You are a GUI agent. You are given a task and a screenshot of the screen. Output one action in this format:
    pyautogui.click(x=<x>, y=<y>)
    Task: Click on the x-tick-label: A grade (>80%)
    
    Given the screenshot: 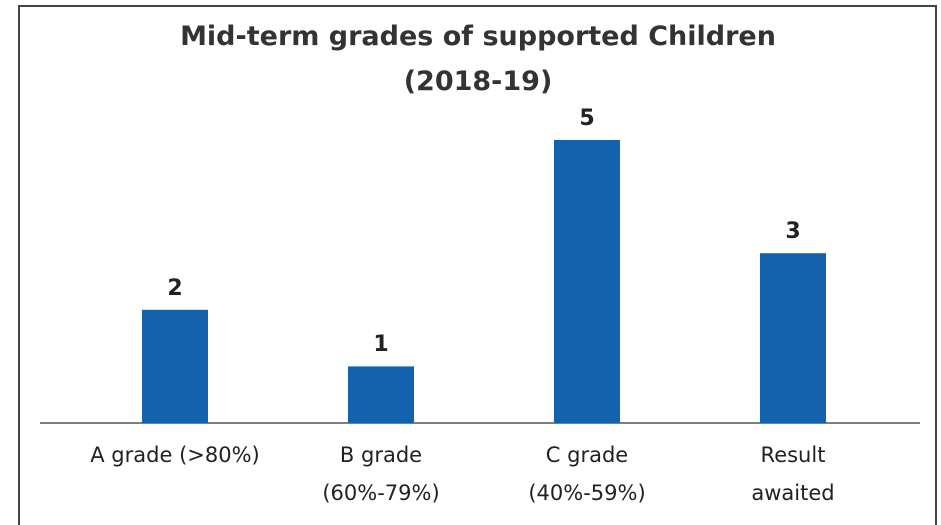 What is the action you would take?
    pyautogui.click(x=175, y=455)
    